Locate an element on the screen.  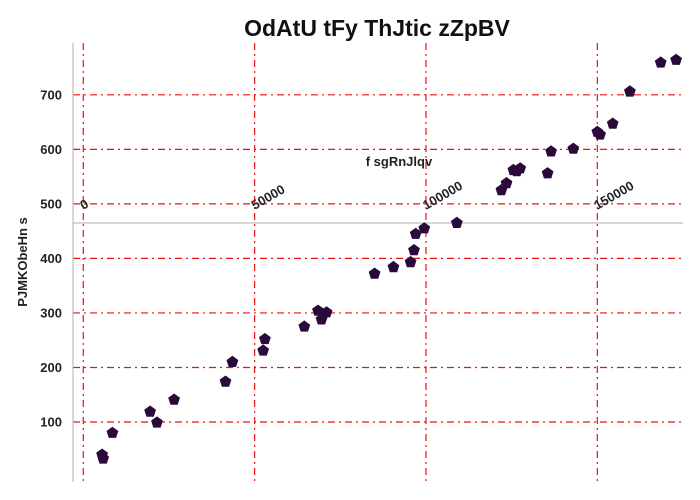
y-tick-label: 300 is located at coordinates (51, 312).